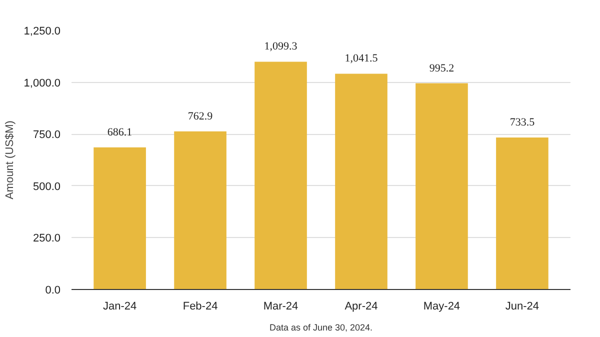 Image resolution: width=600 pixels, height=337 pixels. I want to click on y-tick-label: 1,000.0, so click(42, 83).